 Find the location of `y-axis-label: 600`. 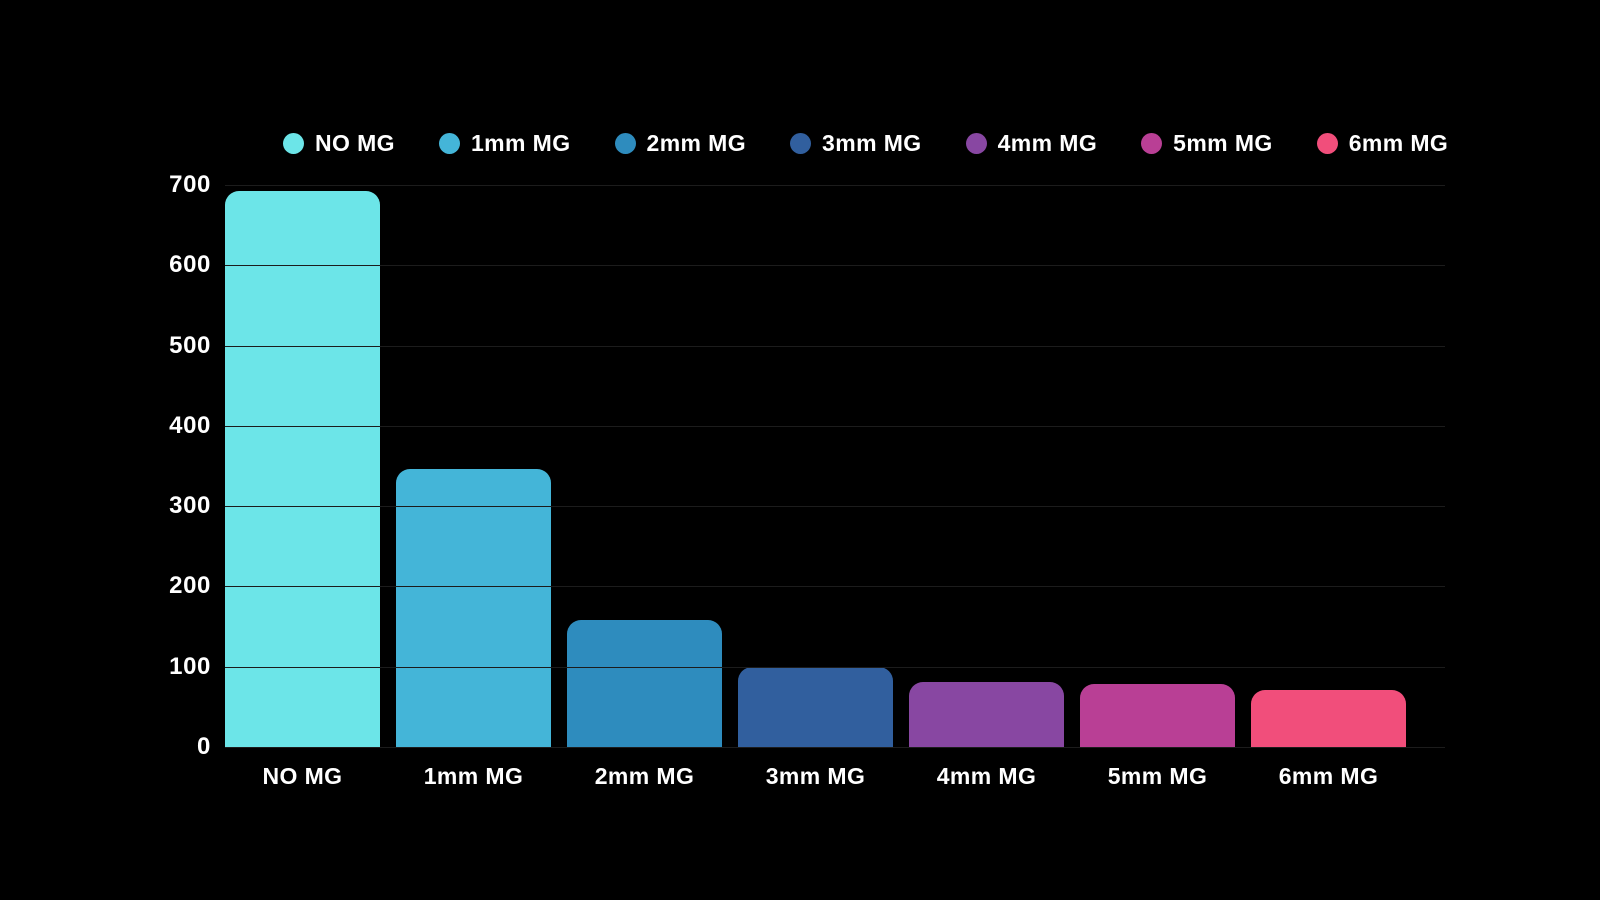

y-axis-label: 600 is located at coordinates (190, 265).